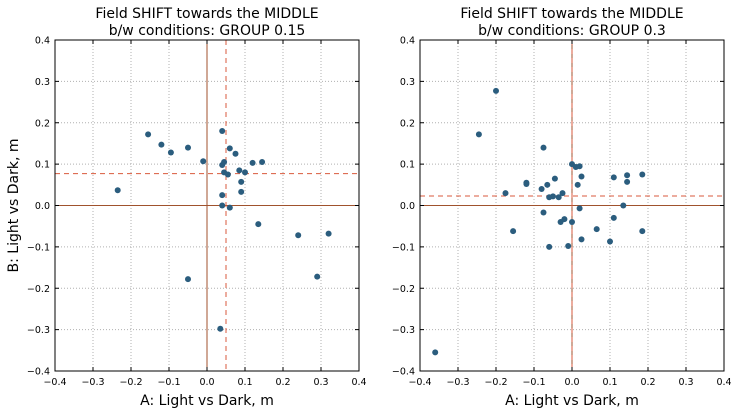  Describe the element at coordinates (14, 206) in the screenshot. I see `y-axis-label: B: Light vs Dark, m` at that location.